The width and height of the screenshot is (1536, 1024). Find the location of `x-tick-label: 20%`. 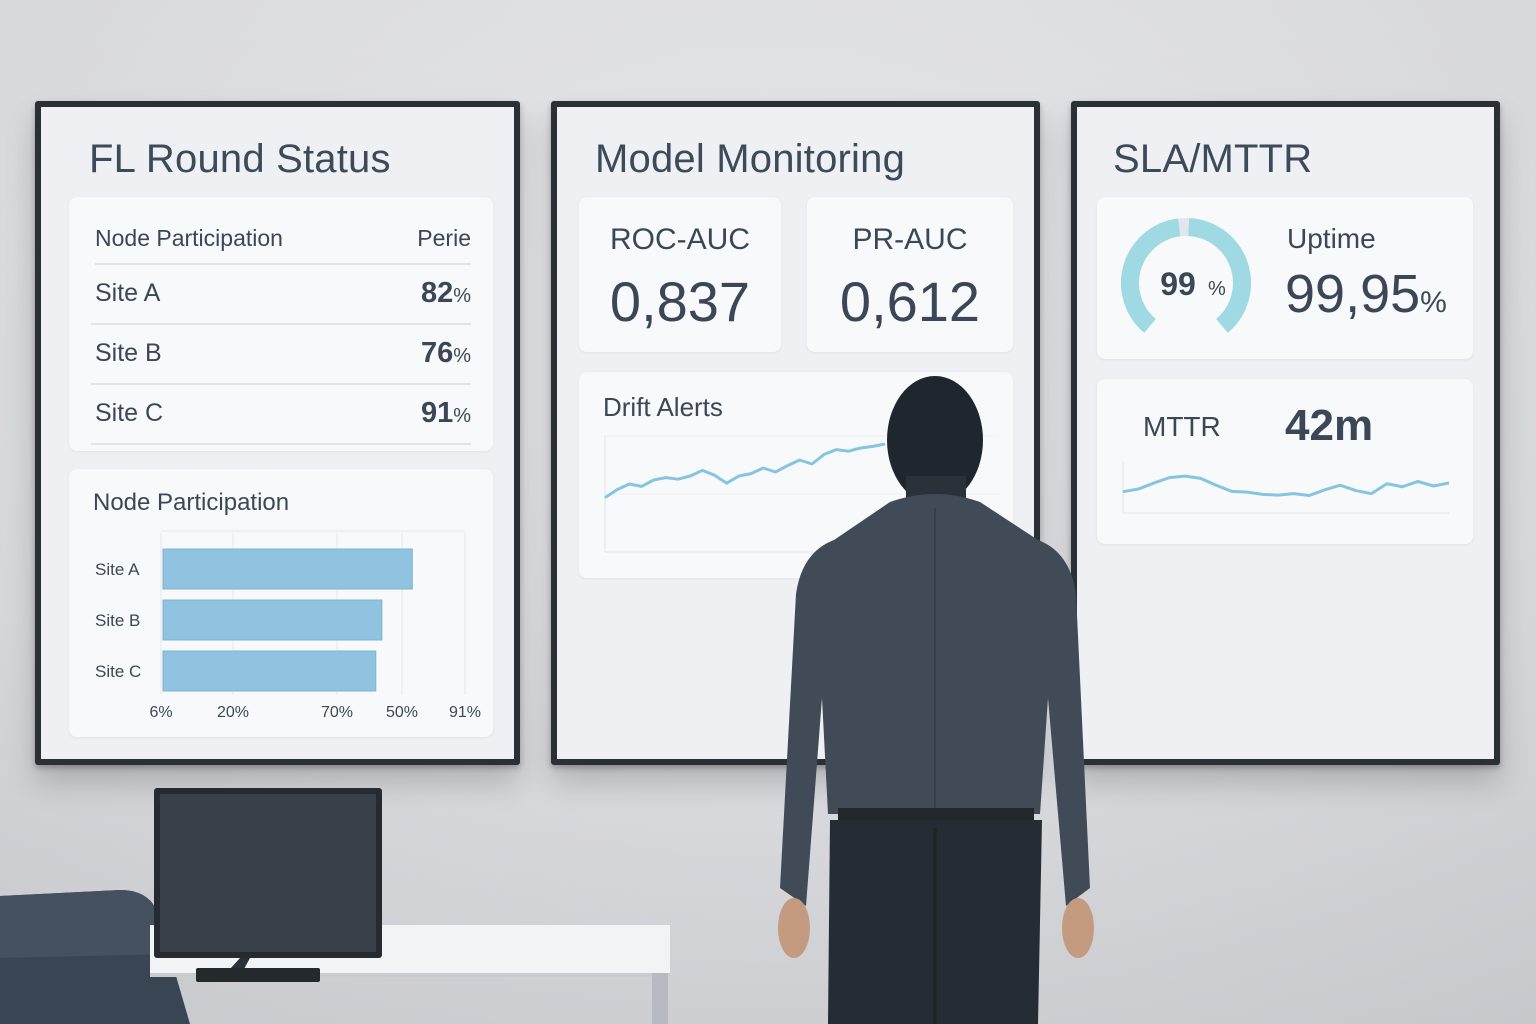

x-tick-label: 20% is located at coordinates (233, 712).